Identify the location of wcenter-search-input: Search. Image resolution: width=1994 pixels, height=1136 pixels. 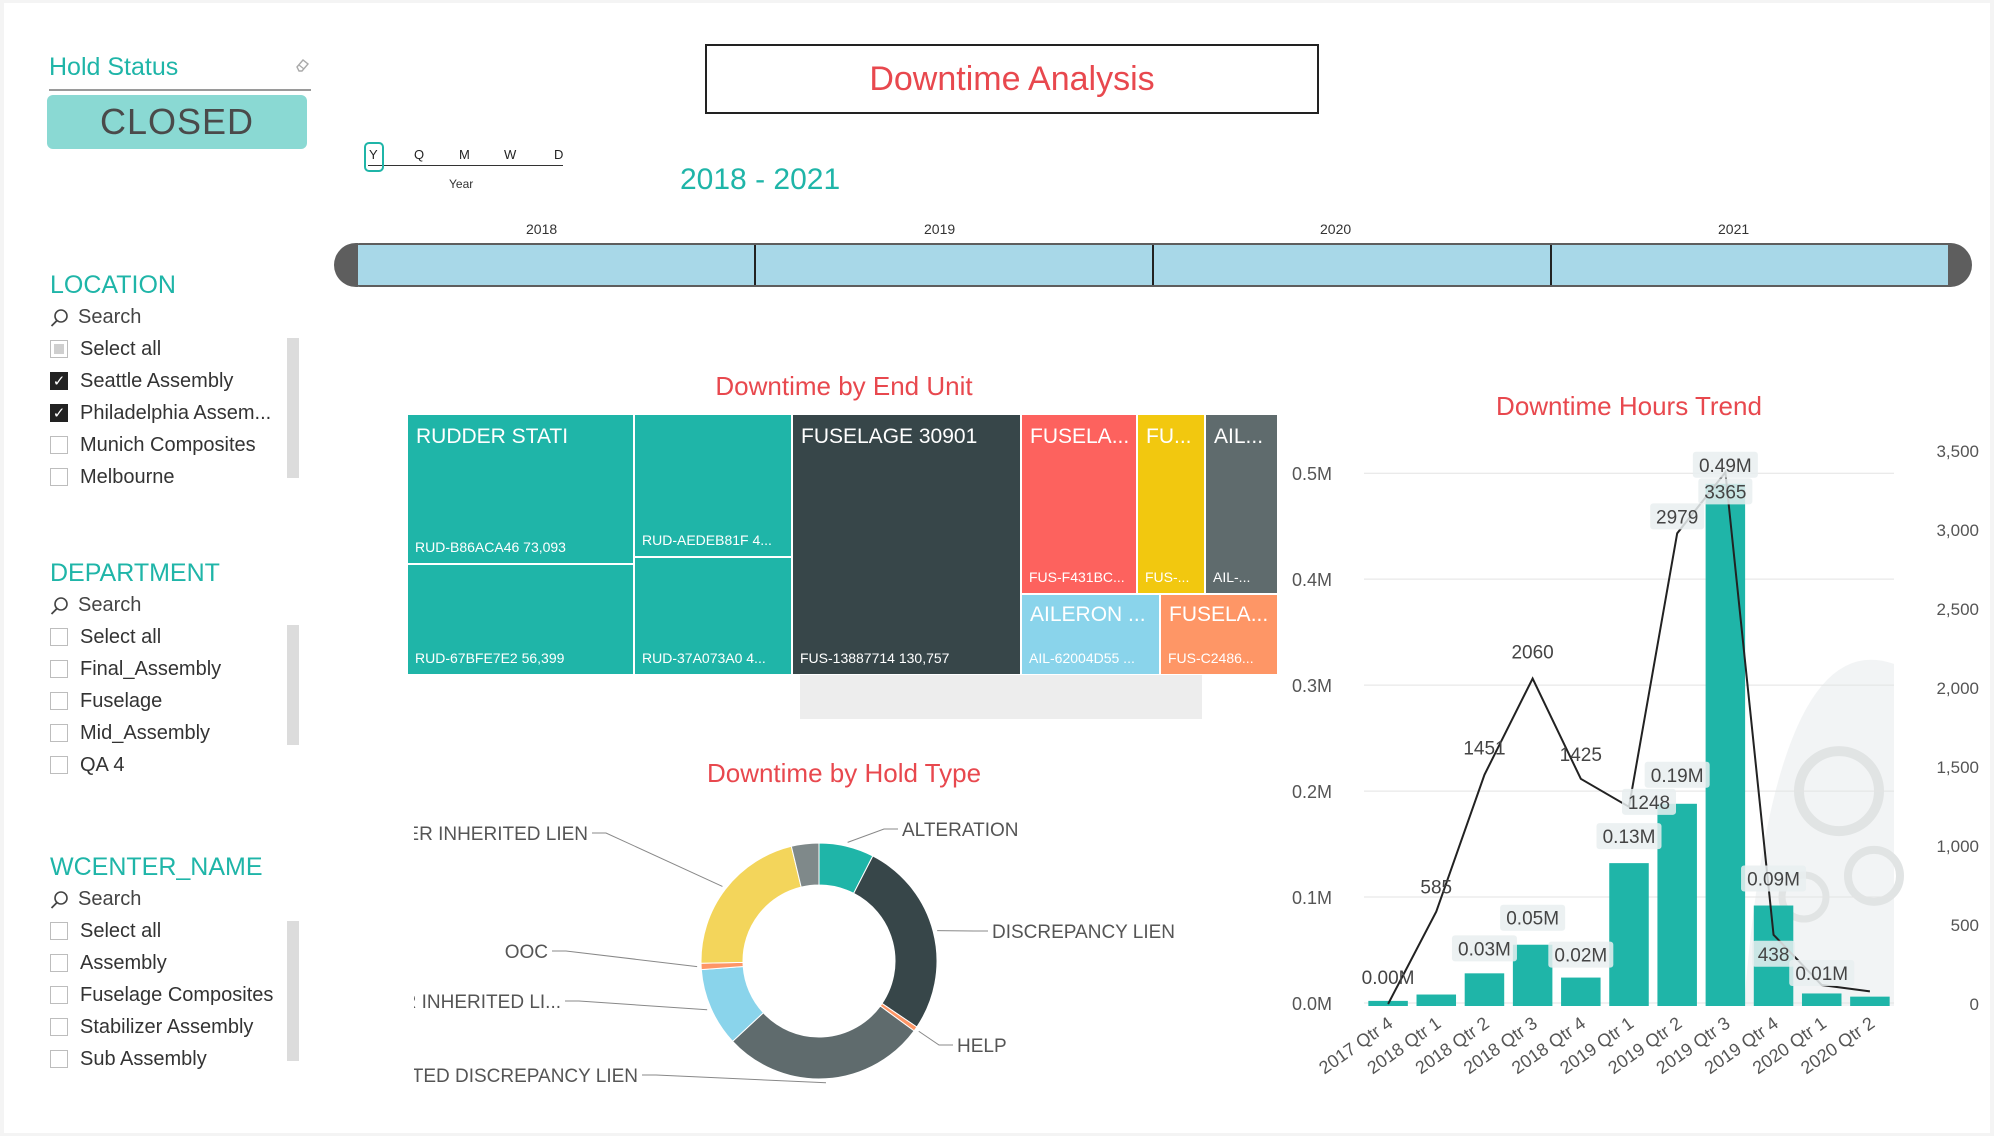
(110, 899).